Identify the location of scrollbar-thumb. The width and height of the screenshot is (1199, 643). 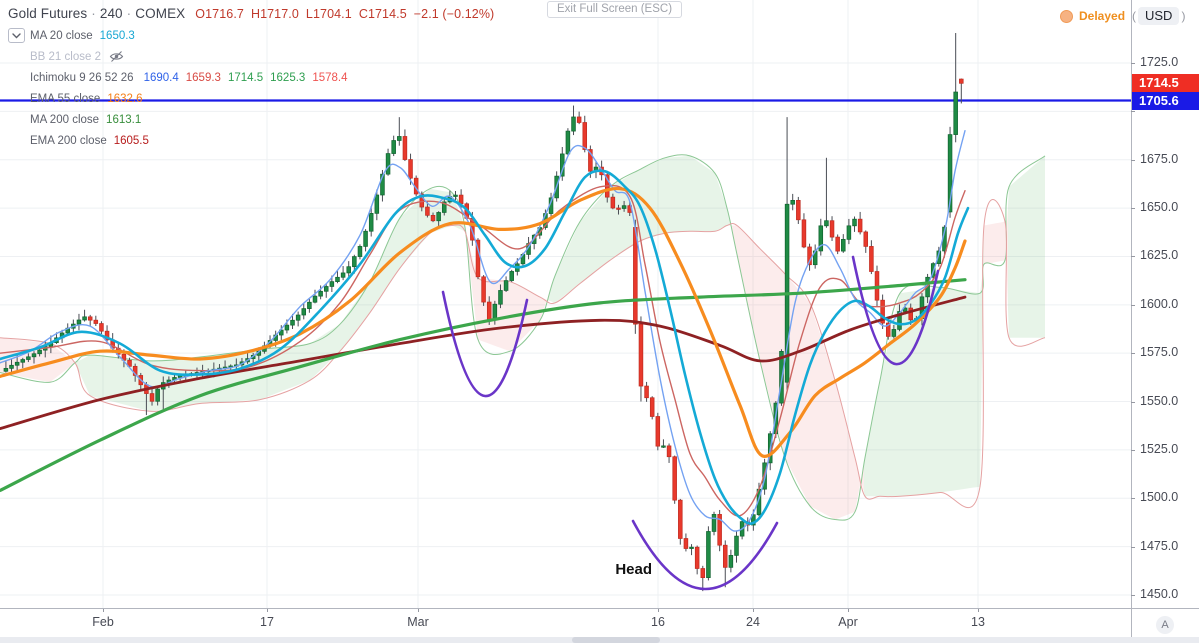
(616, 640).